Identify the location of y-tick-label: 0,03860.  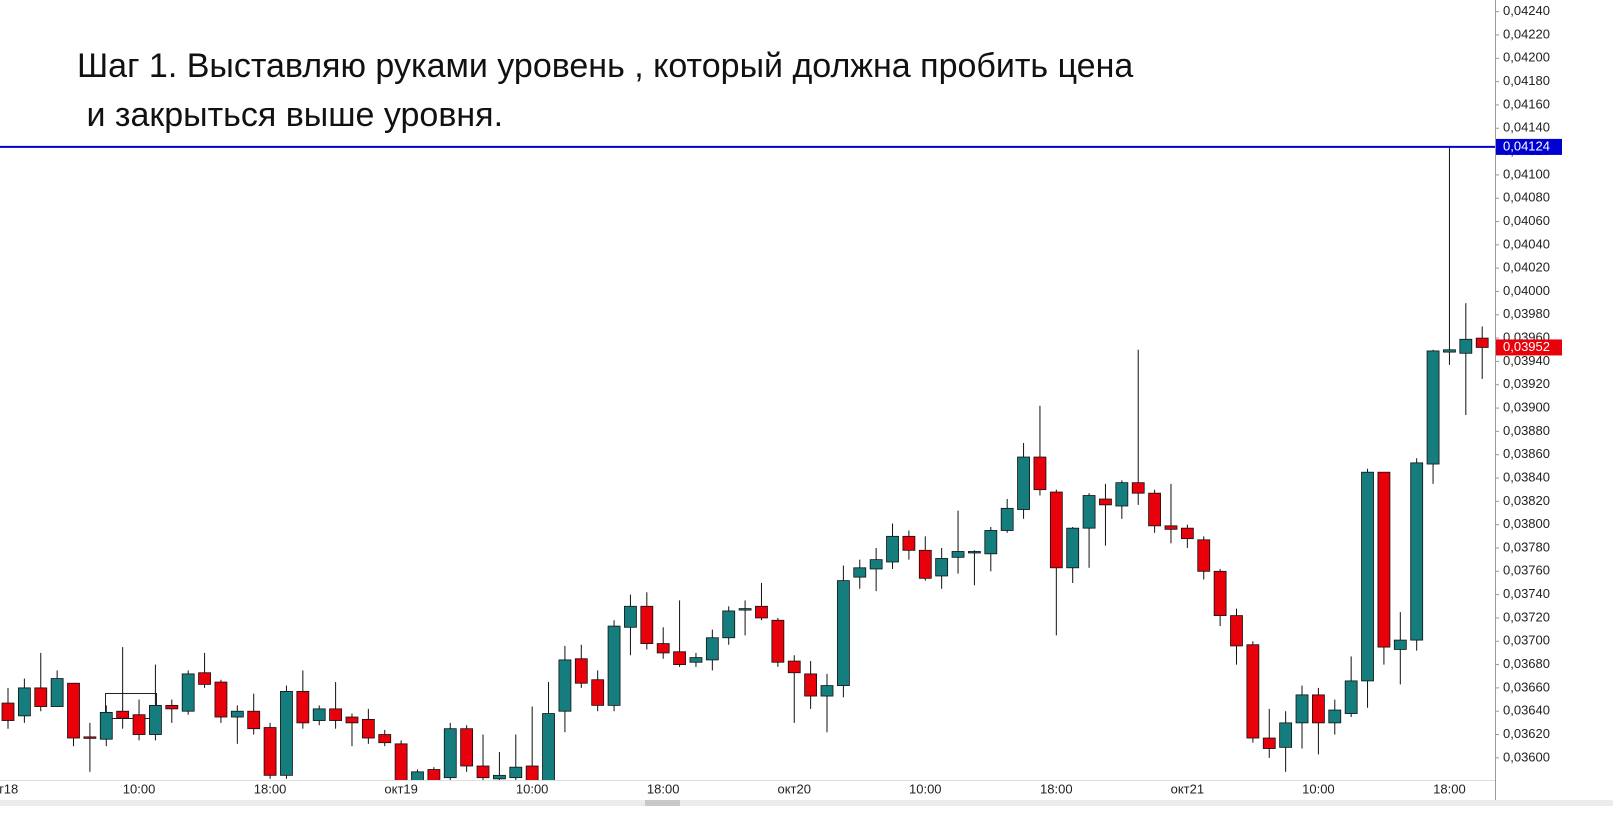
(1526, 453).